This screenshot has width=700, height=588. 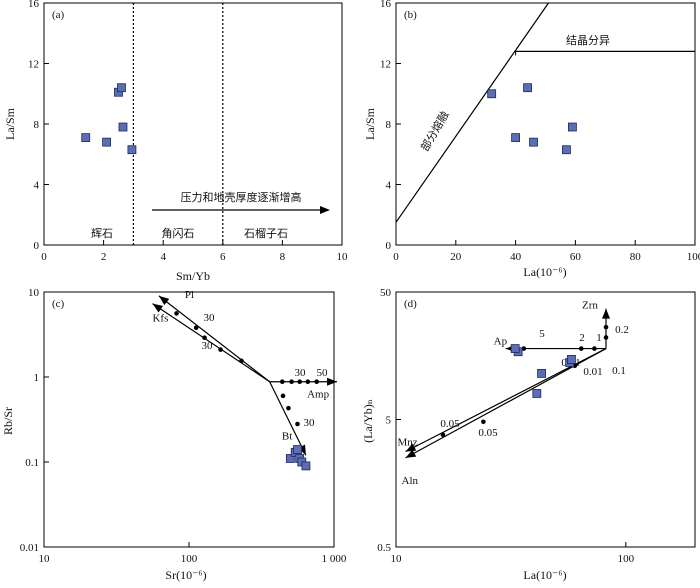 I want to click on y-tick-label: 50, so click(x=386, y=293).